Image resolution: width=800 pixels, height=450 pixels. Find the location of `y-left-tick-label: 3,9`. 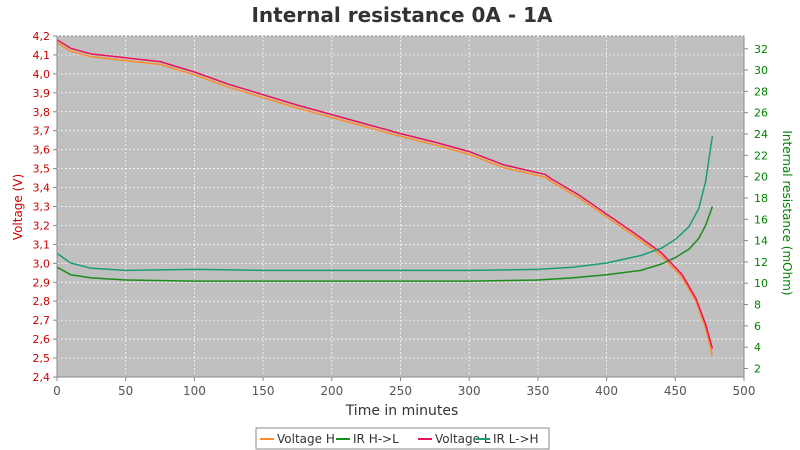

y-left-tick-label: 3,9 is located at coordinates (42, 93).